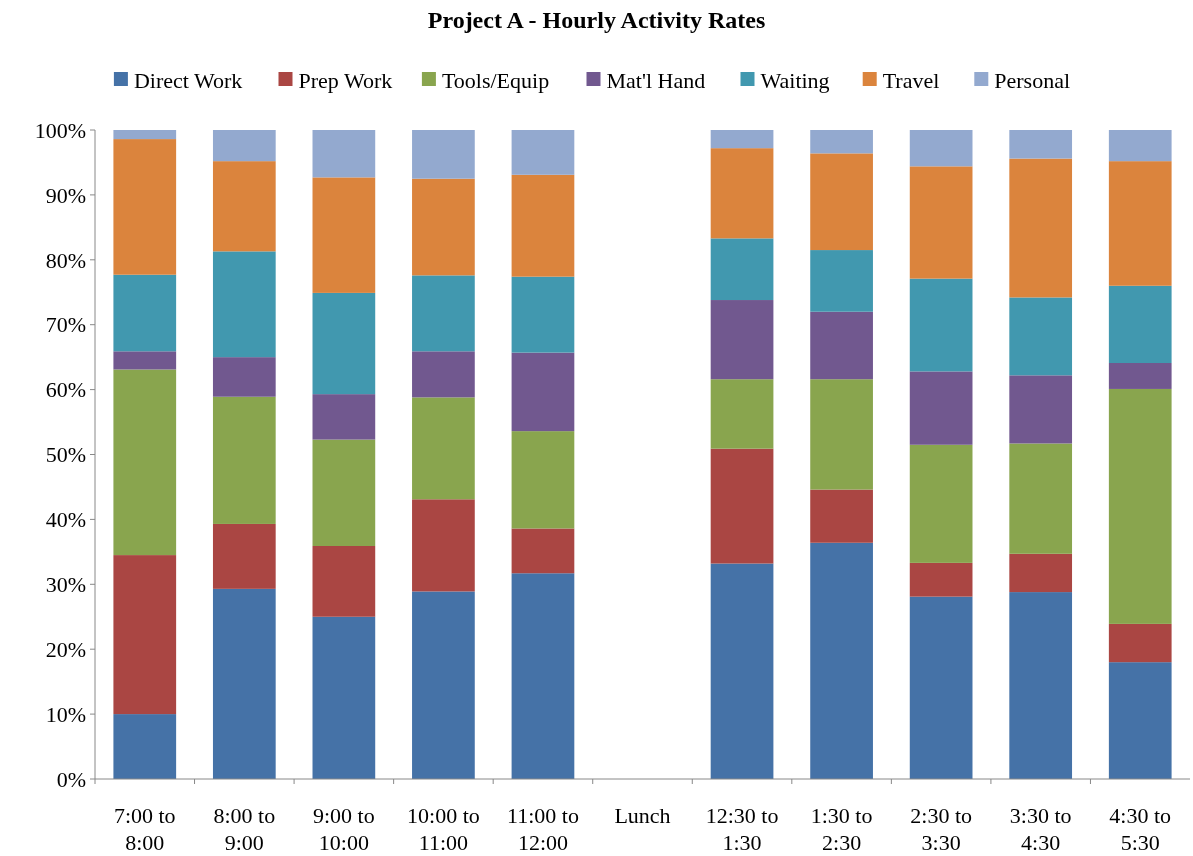 This screenshot has width=1193, height=856. Describe the element at coordinates (642, 815) in the screenshot. I see `x-tick-label: Lunch` at that location.